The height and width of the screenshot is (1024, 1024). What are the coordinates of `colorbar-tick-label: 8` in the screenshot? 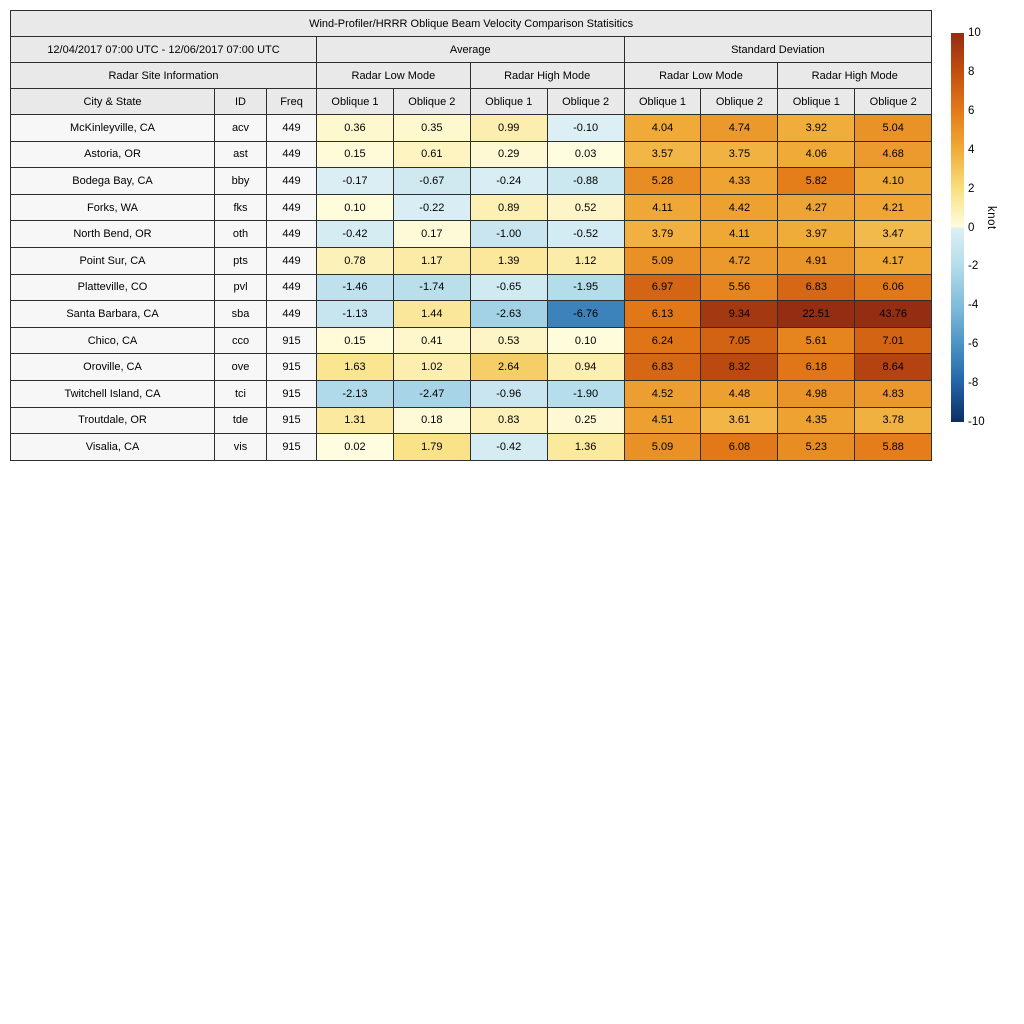 It's located at (971, 71).